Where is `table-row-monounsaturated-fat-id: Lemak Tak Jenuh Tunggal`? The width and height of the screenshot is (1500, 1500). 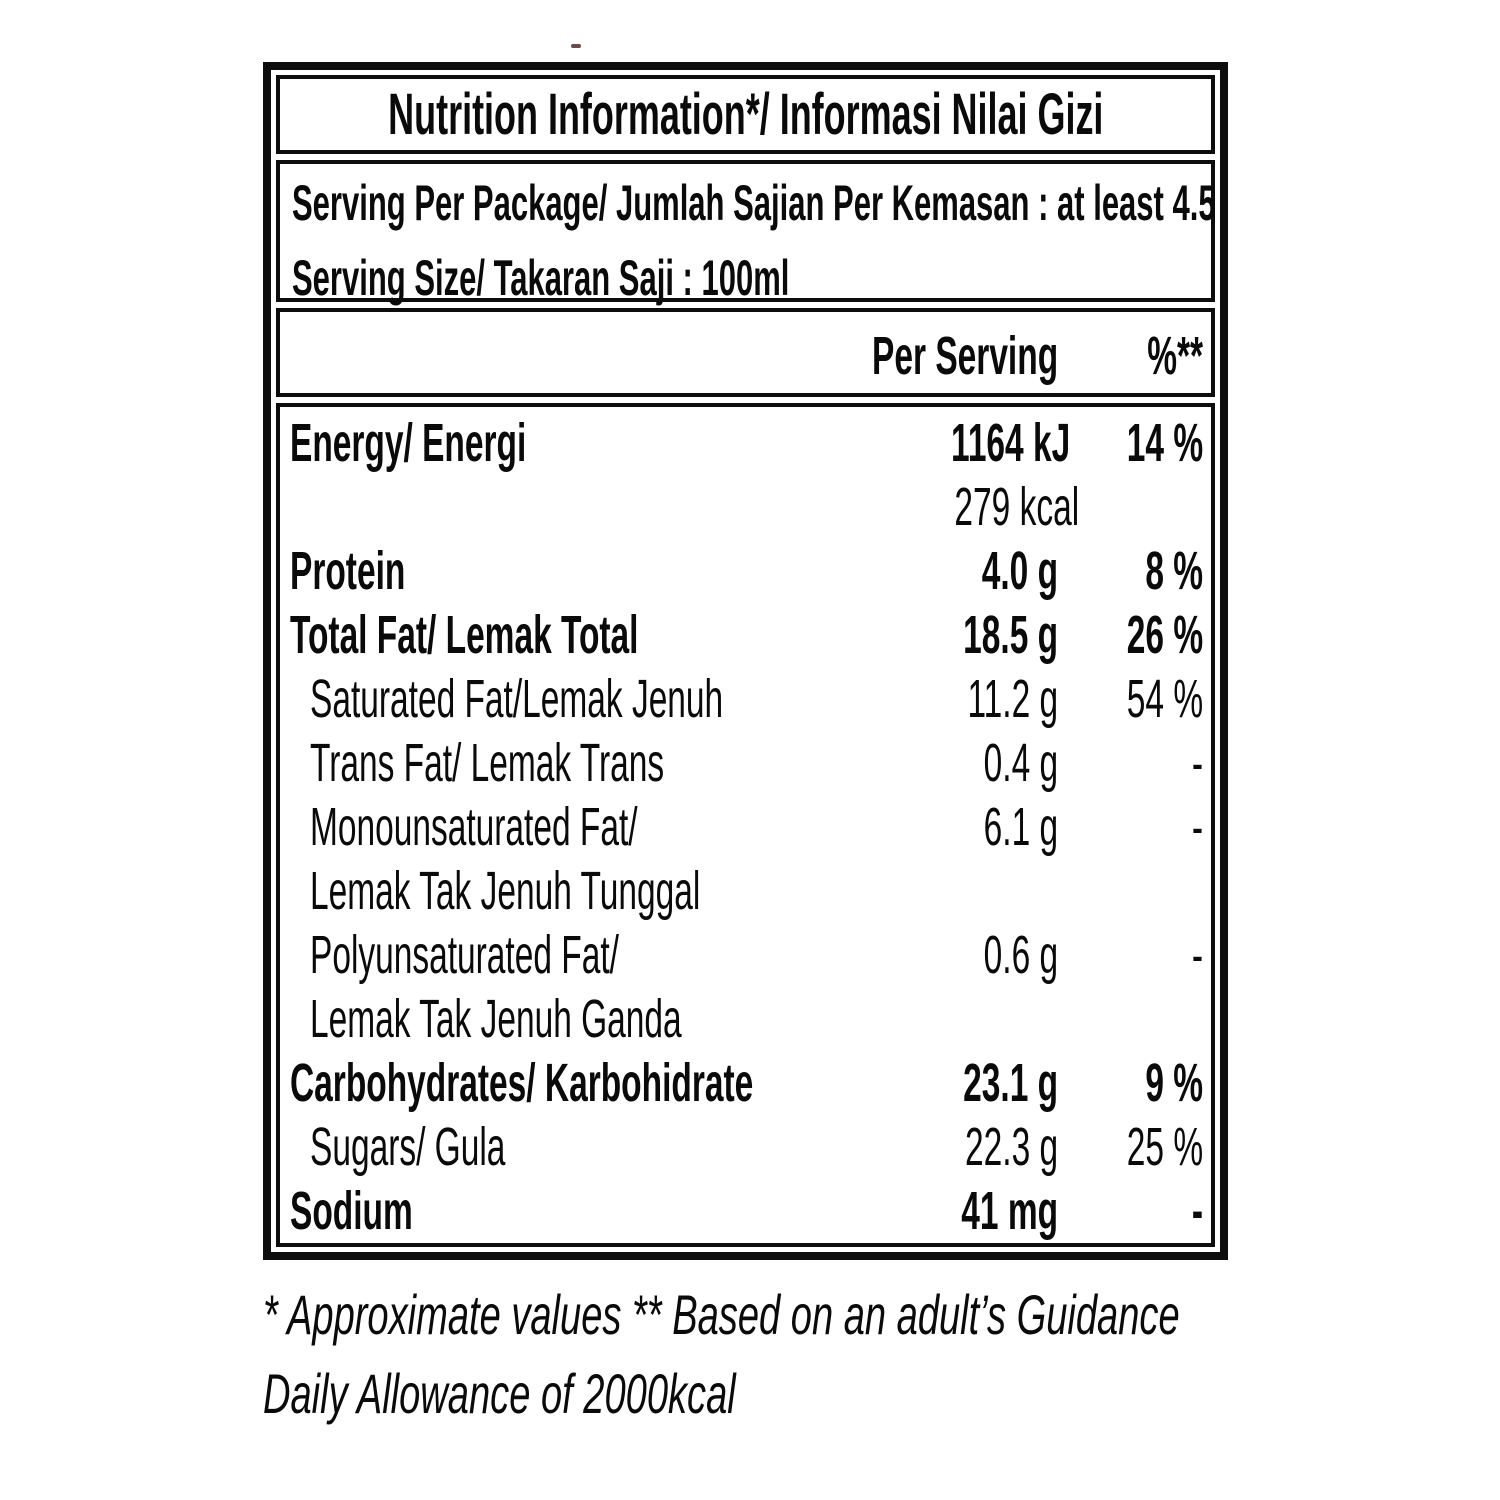 table-row-monounsaturated-fat-id: Lemak Tak Jenuh Tunggal is located at coordinates (746, 891).